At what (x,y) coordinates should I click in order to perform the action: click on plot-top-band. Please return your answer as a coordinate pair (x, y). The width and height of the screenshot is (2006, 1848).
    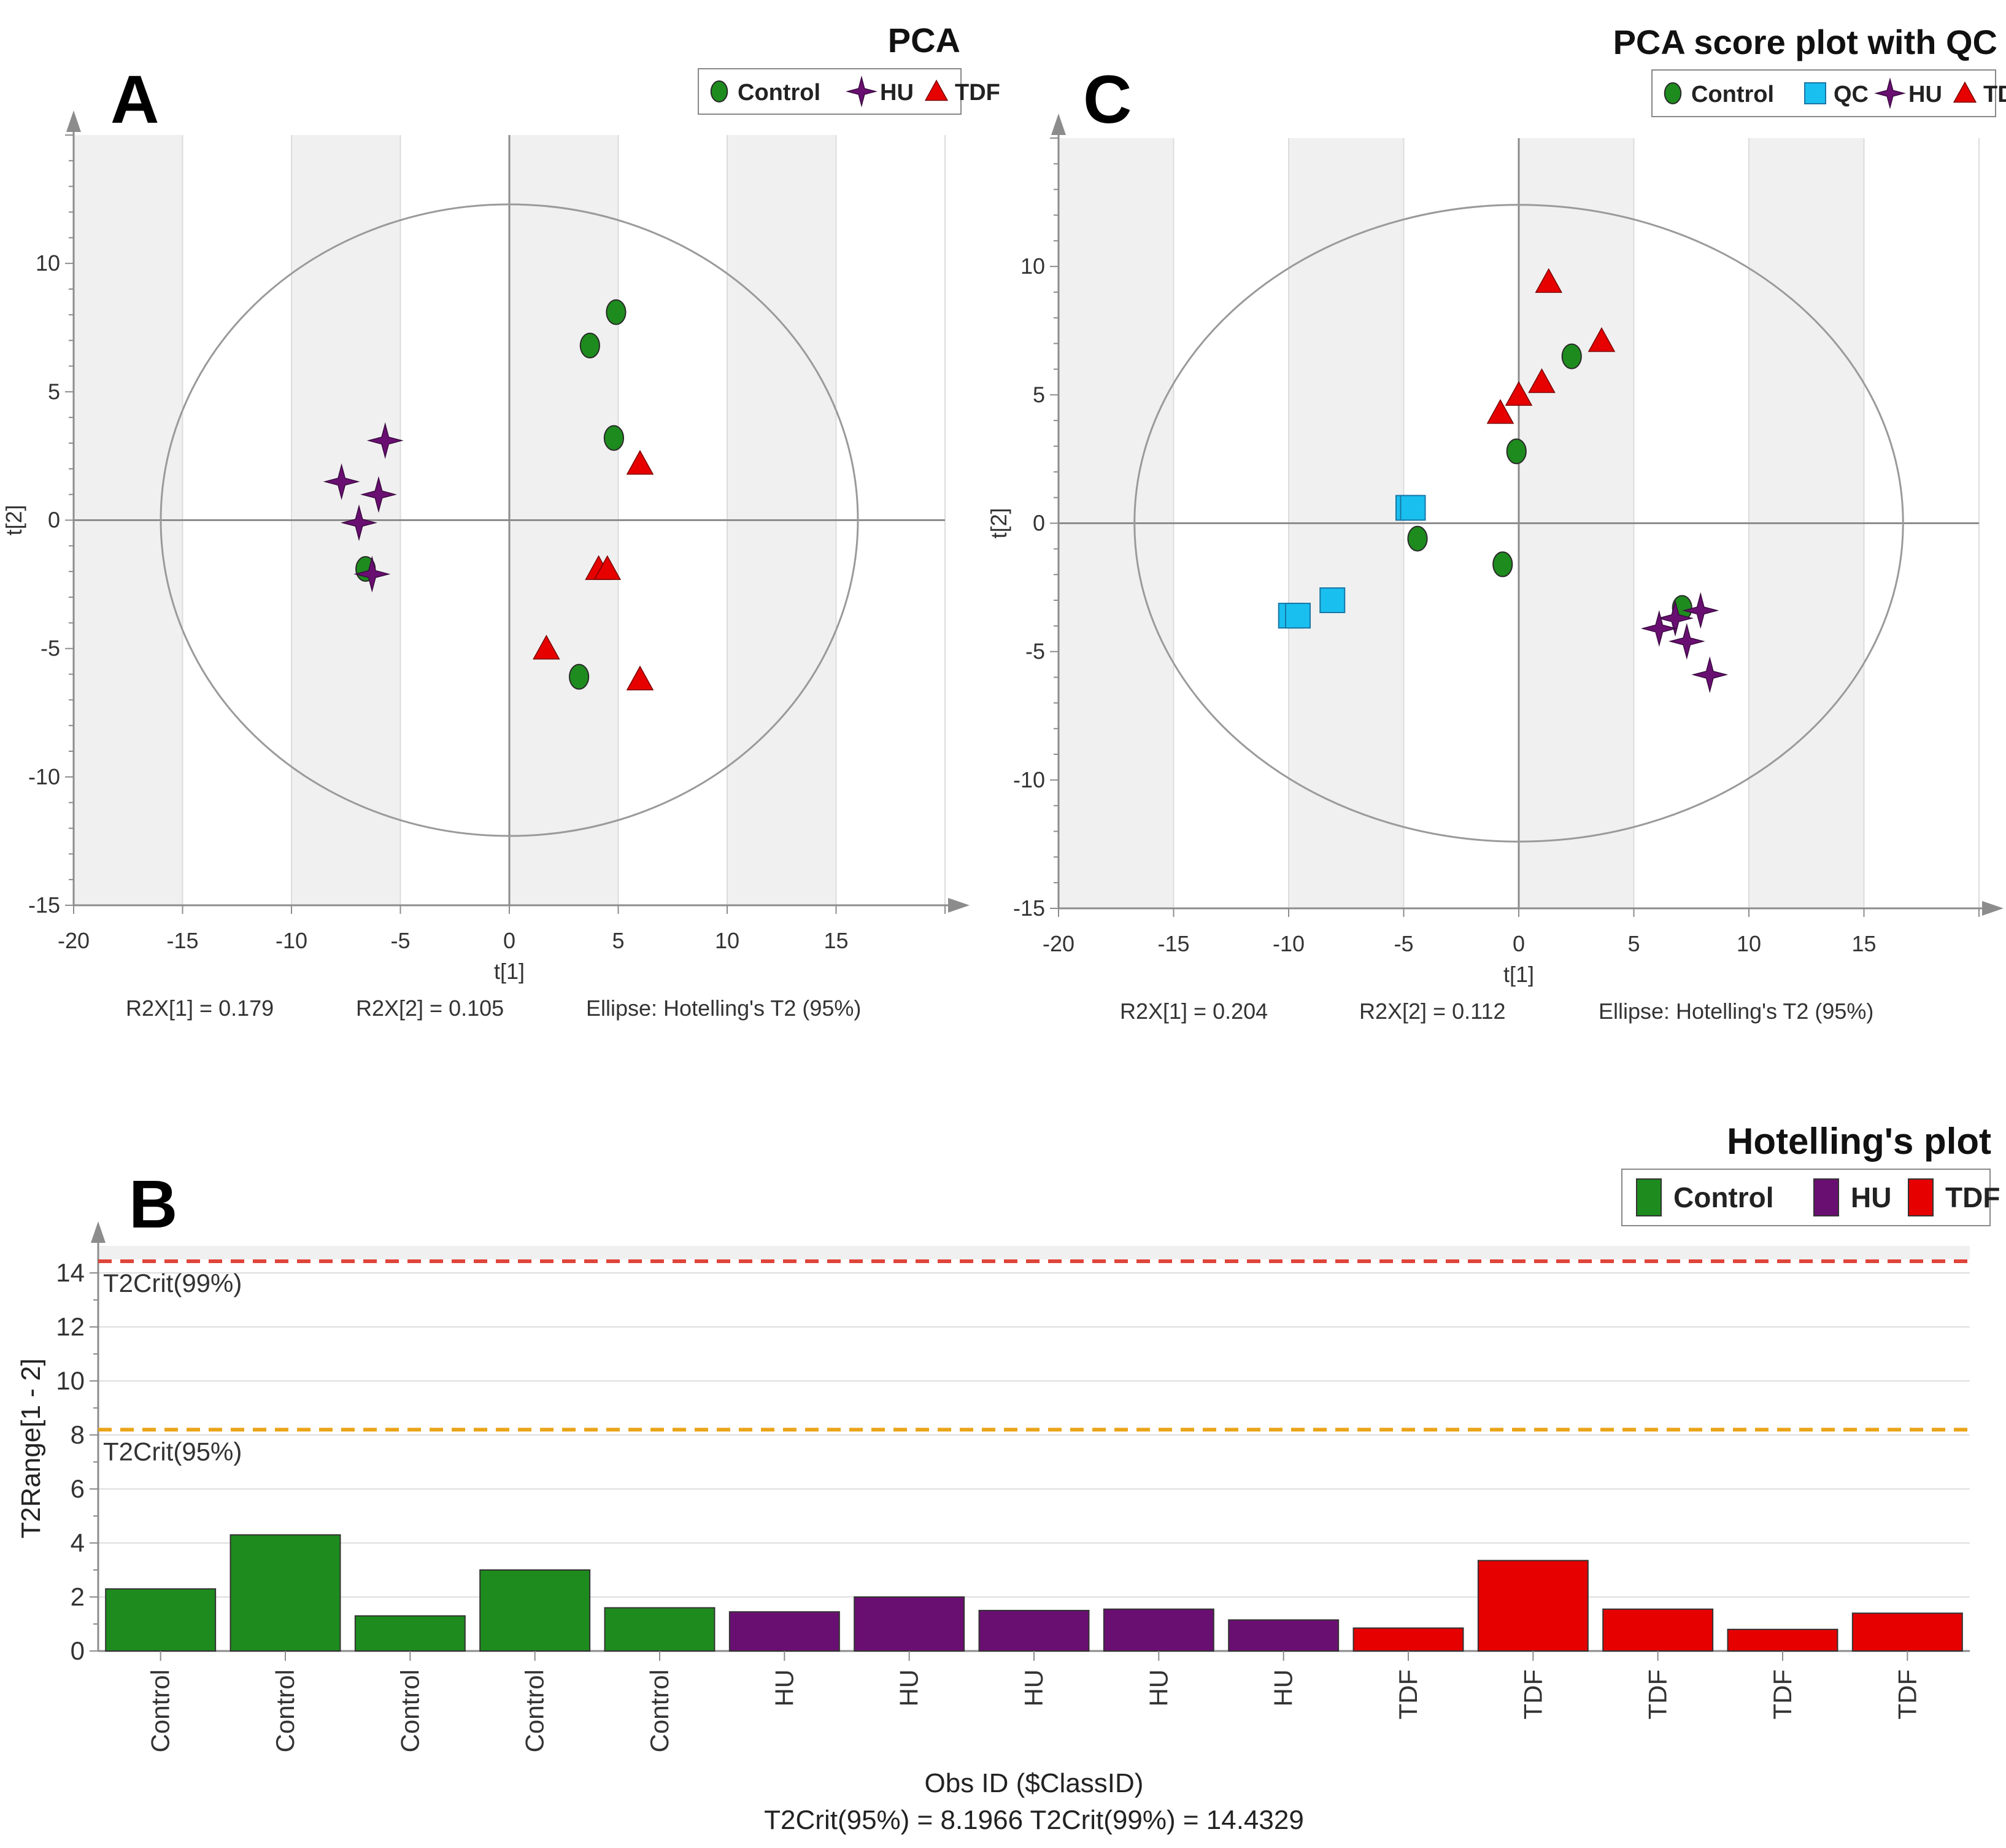
    Looking at the image, I should click on (1034, 1253).